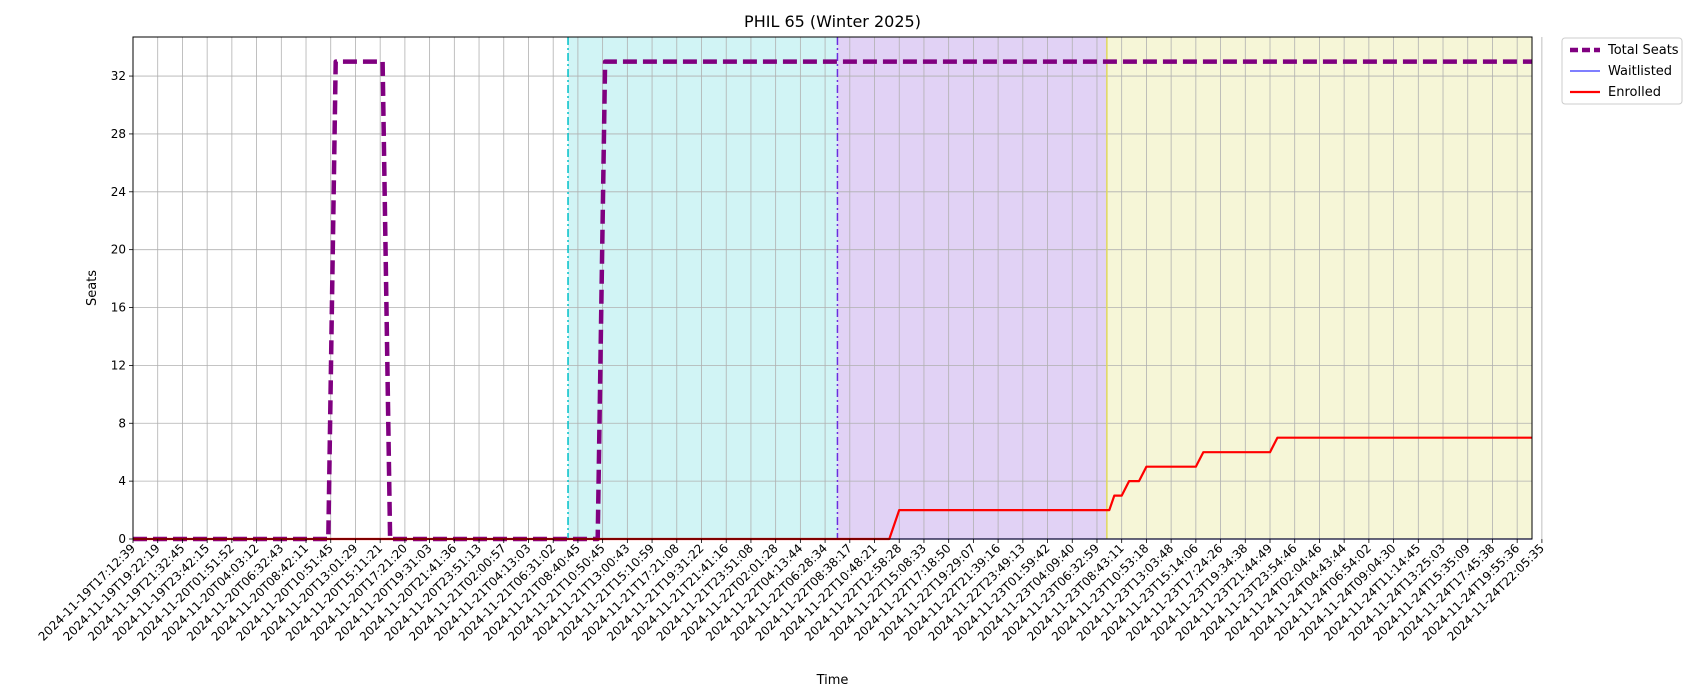 This screenshot has width=1700, height=700. Describe the element at coordinates (92, 288) in the screenshot. I see `y-axis-label: Seats` at that location.